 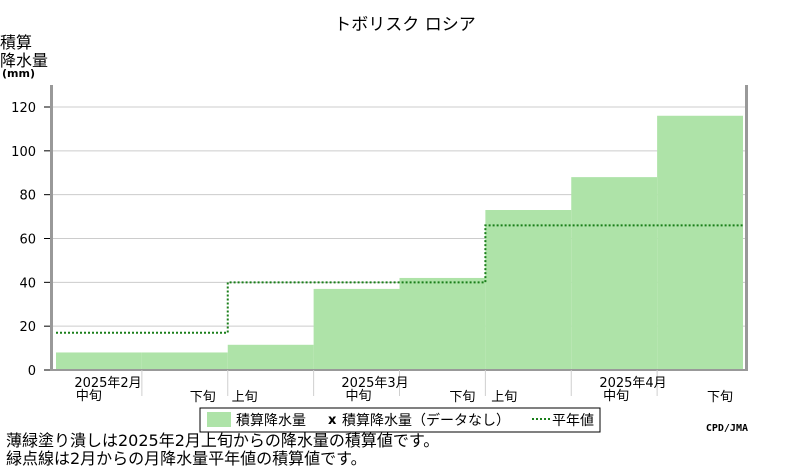 I want to click on legend-label-normal: 平年値, so click(x=573, y=421).